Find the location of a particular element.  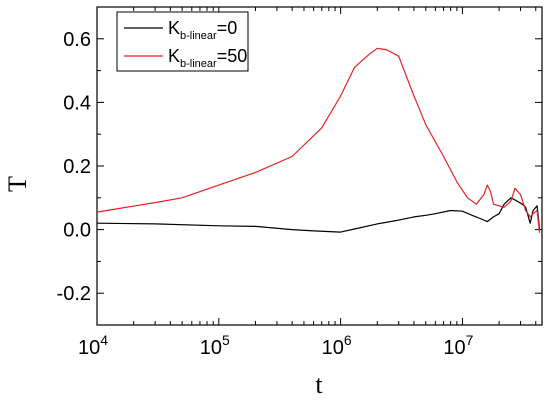

y-axis-label: T is located at coordinates (17, 184).